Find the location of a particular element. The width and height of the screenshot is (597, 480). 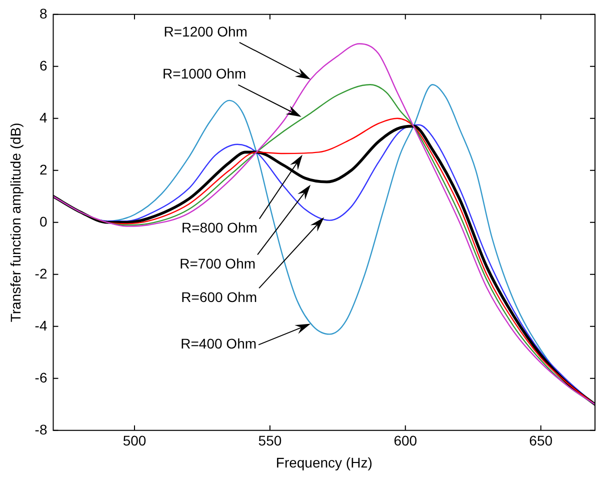

y-tick-label: 0 is located at coordinates (43, 221).